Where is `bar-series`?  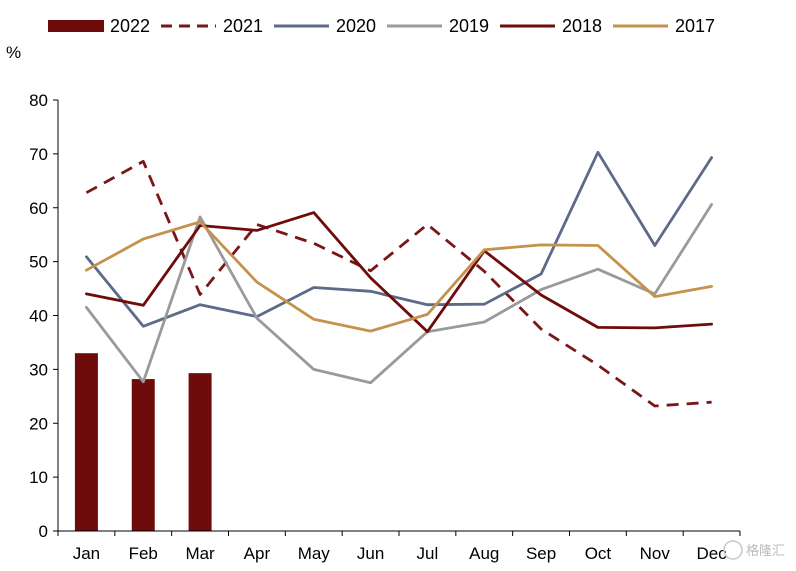 bar-series is located at coordinates (143, 442).